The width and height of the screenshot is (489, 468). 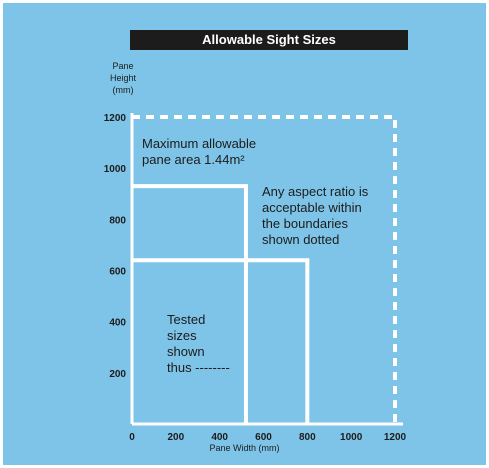 What do you see at coordinates (117, 220) in the screenshot?
I see `y-tick-label: 800` at bounding box center [117, 220].